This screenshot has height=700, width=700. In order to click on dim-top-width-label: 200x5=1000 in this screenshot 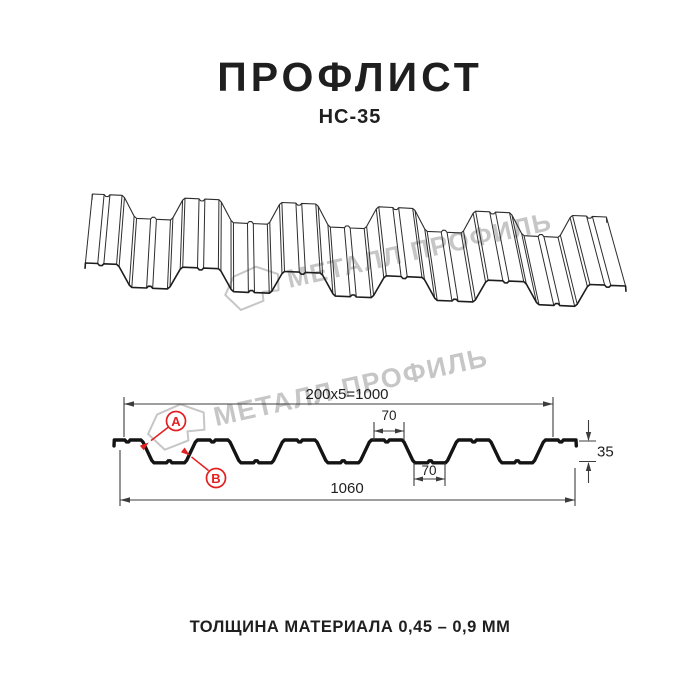, I will do `click(347, 394)`.